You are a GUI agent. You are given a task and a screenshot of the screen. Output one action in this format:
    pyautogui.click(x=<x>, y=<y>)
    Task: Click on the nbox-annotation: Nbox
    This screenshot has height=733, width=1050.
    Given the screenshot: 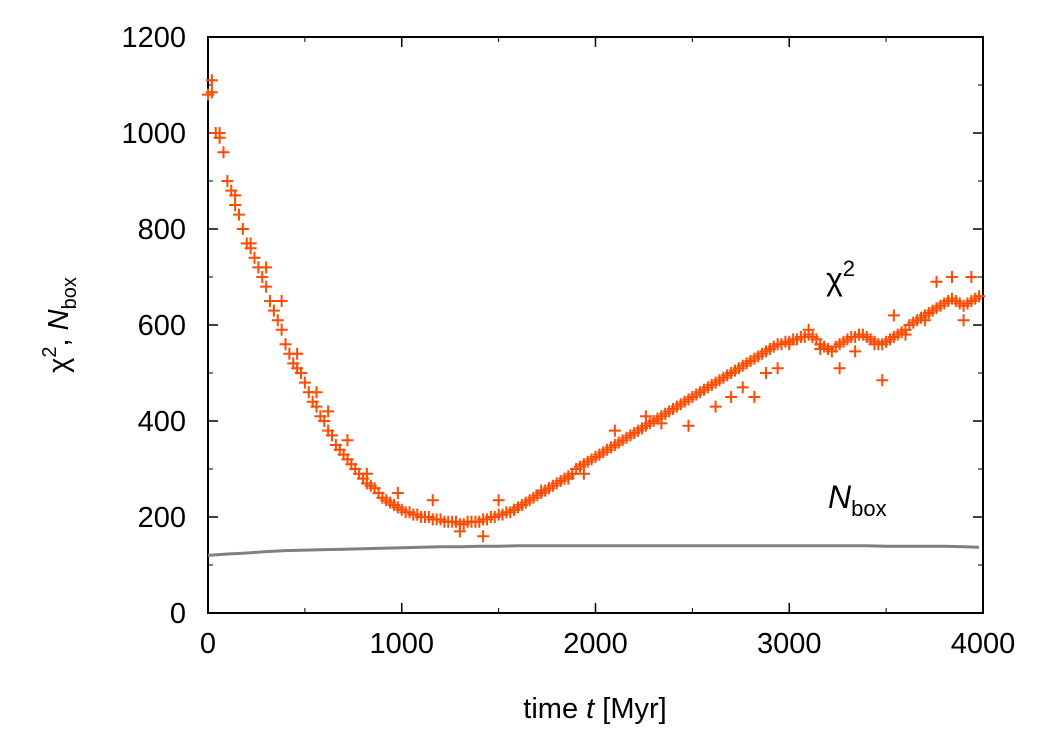 What is the action you would take?
    pyautogui.click(x=857, y=500)
    